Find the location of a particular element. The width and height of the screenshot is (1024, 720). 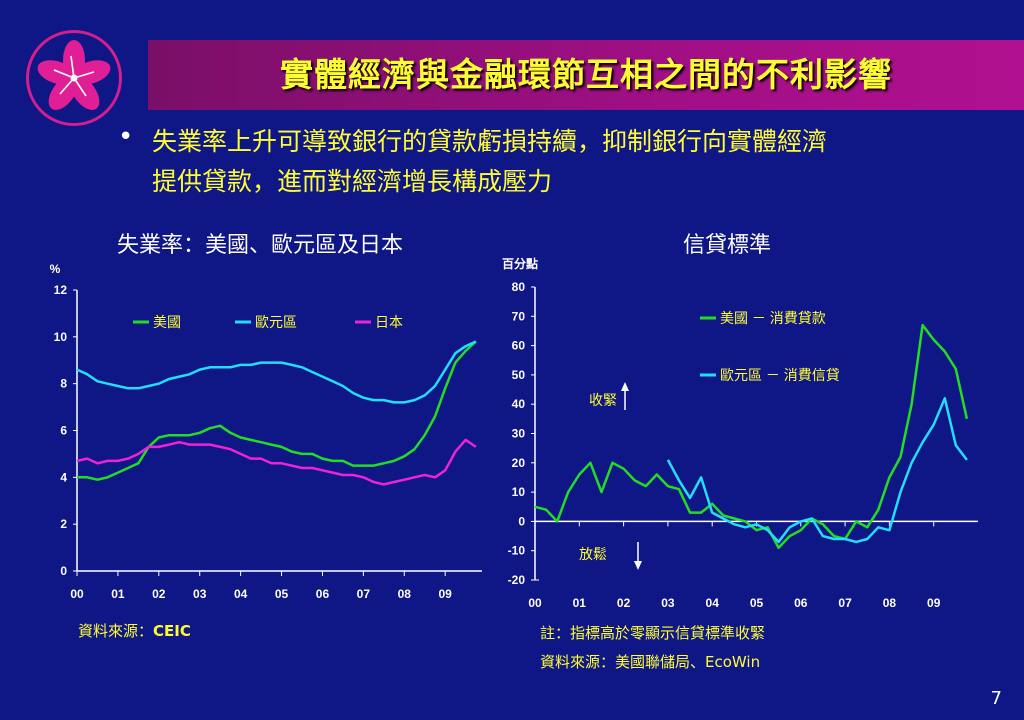

left-chart-x-tick-label: 05 is located at coordinates (282, 594).